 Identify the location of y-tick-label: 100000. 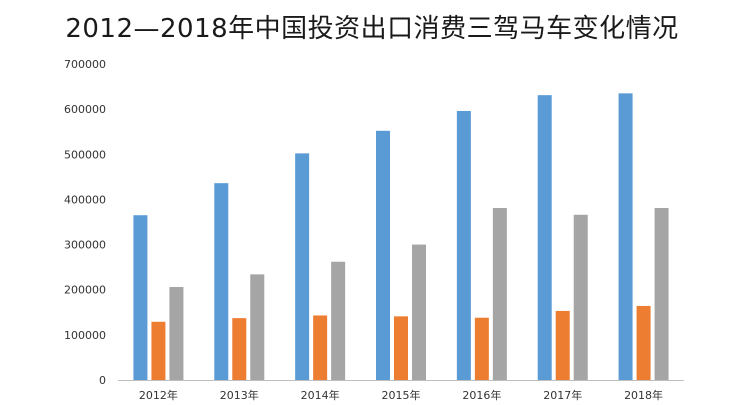
(85, 335).